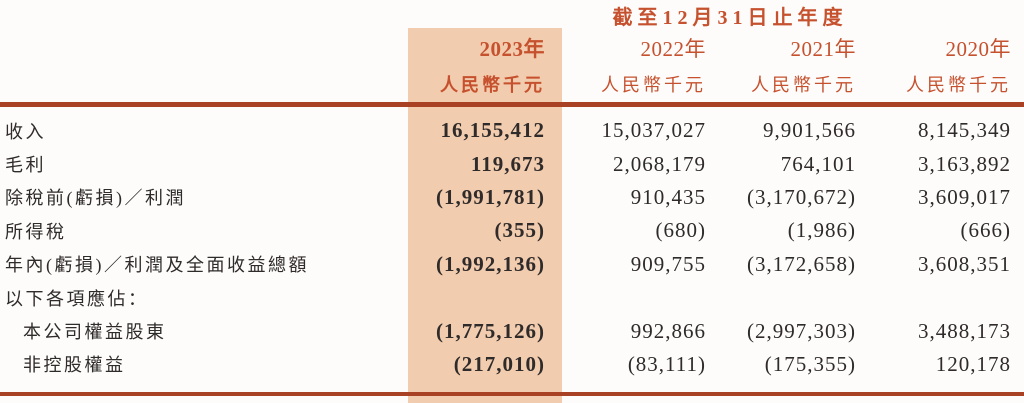 The width and height of the screenshot is (1024, 403). What do you see at coordinates (801, 196) in the screenshot?
I see `cell-2021: (3,170,672)` at bounding box center [801, 196].